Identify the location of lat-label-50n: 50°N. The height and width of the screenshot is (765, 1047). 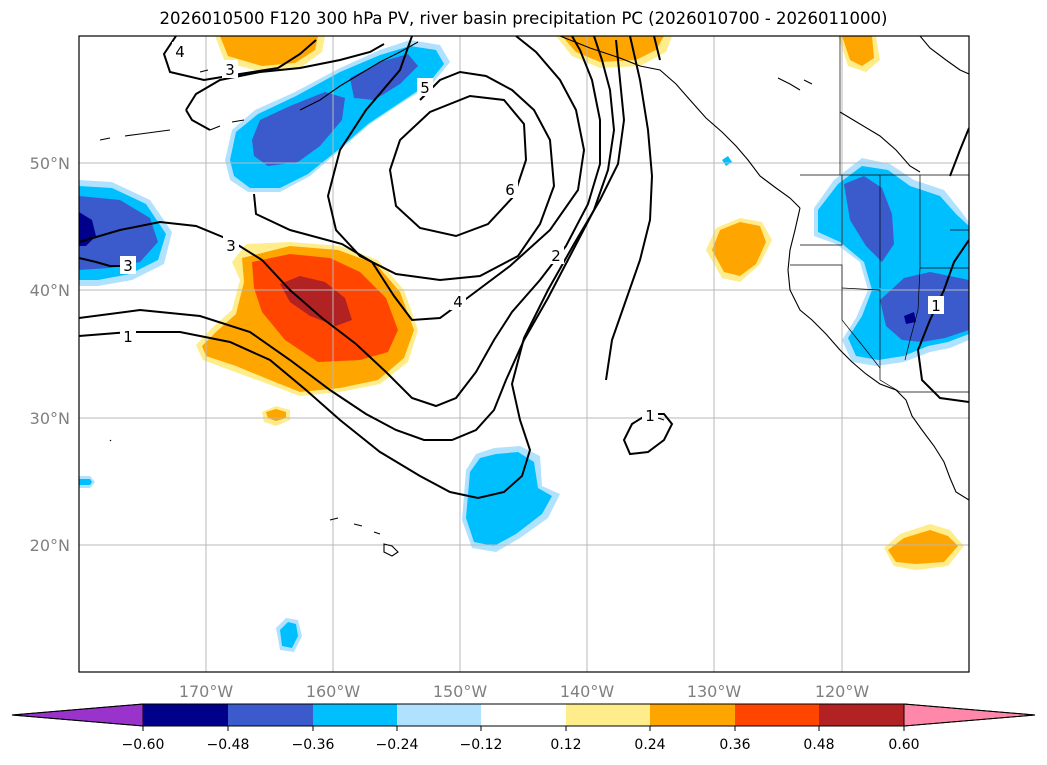
(50, 163).